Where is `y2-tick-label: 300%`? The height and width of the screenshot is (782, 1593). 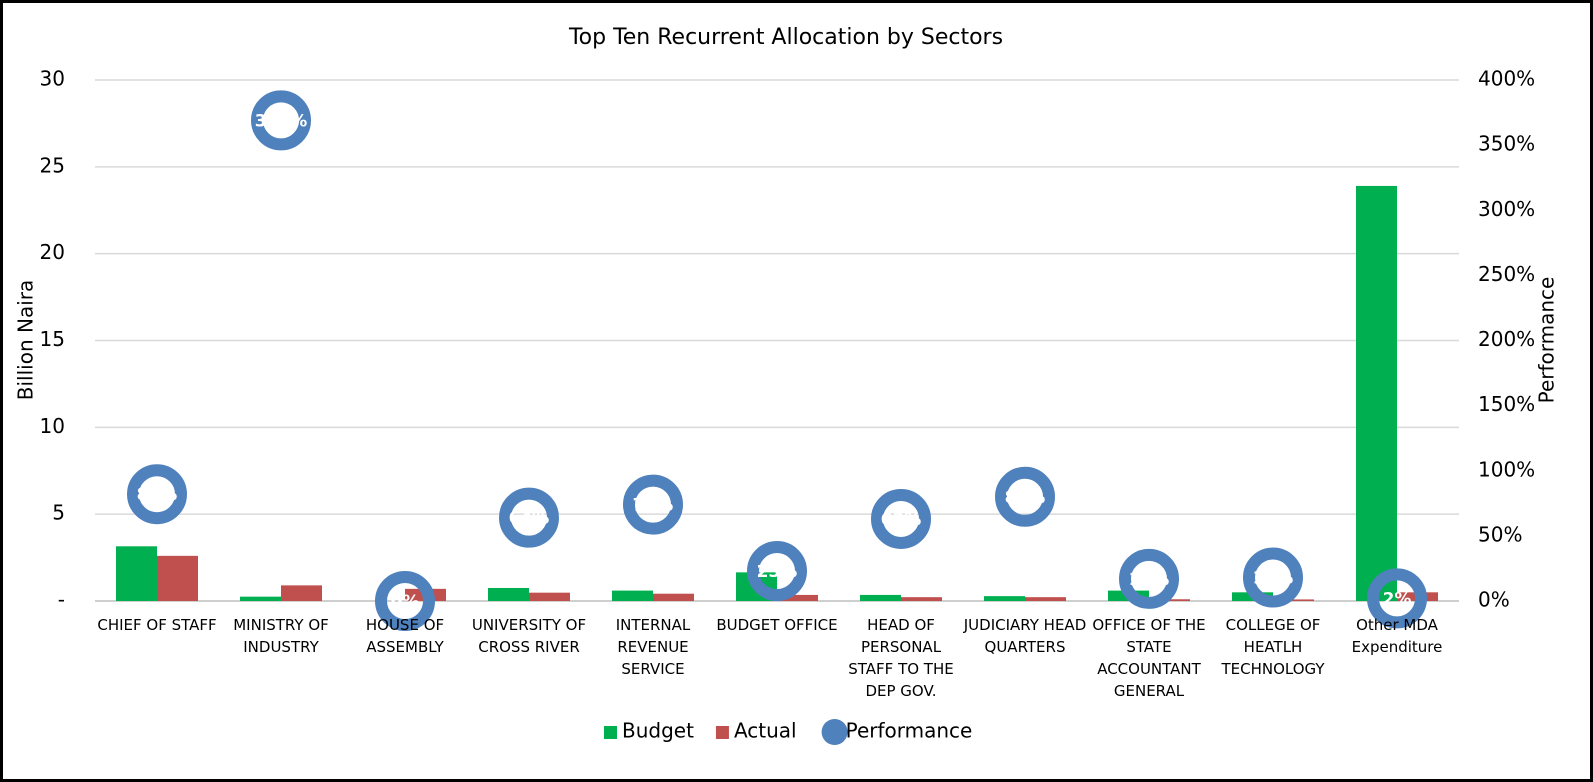
y2-tick-label: 300% is located at coordinates (1506, 209).